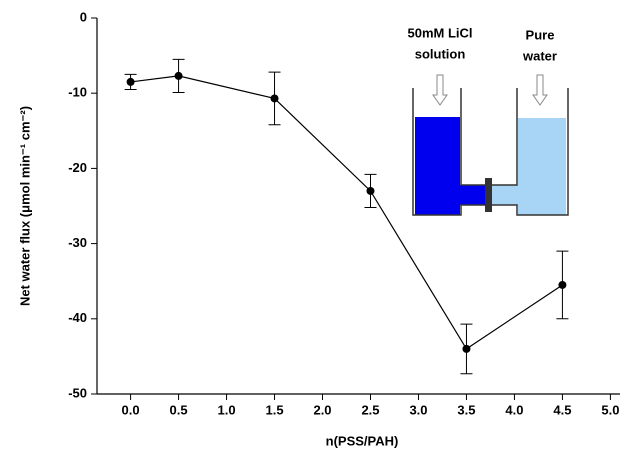  What do you see at coordinates (610, 409) in the screenshot?
I see `x-tick-label: 5.0` at bounding box center [610, 409].